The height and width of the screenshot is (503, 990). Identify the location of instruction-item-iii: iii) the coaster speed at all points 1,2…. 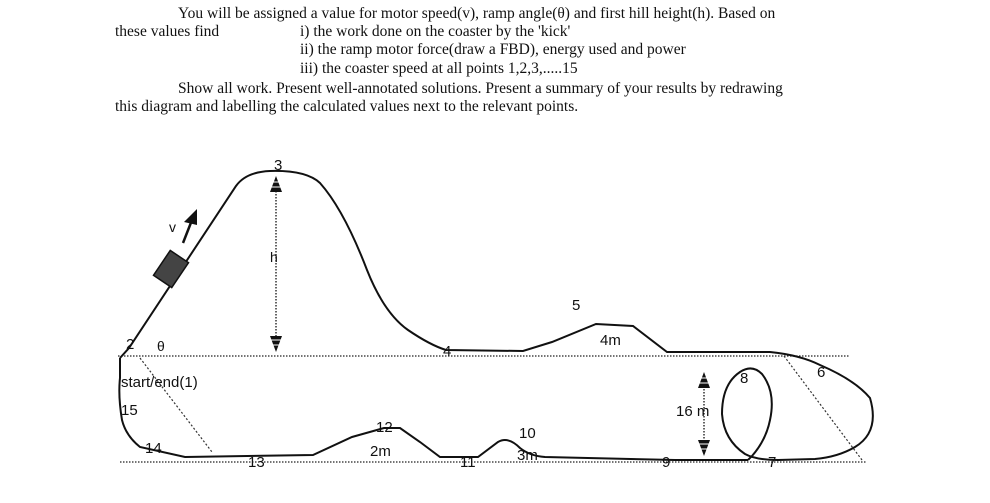
(439, 68).